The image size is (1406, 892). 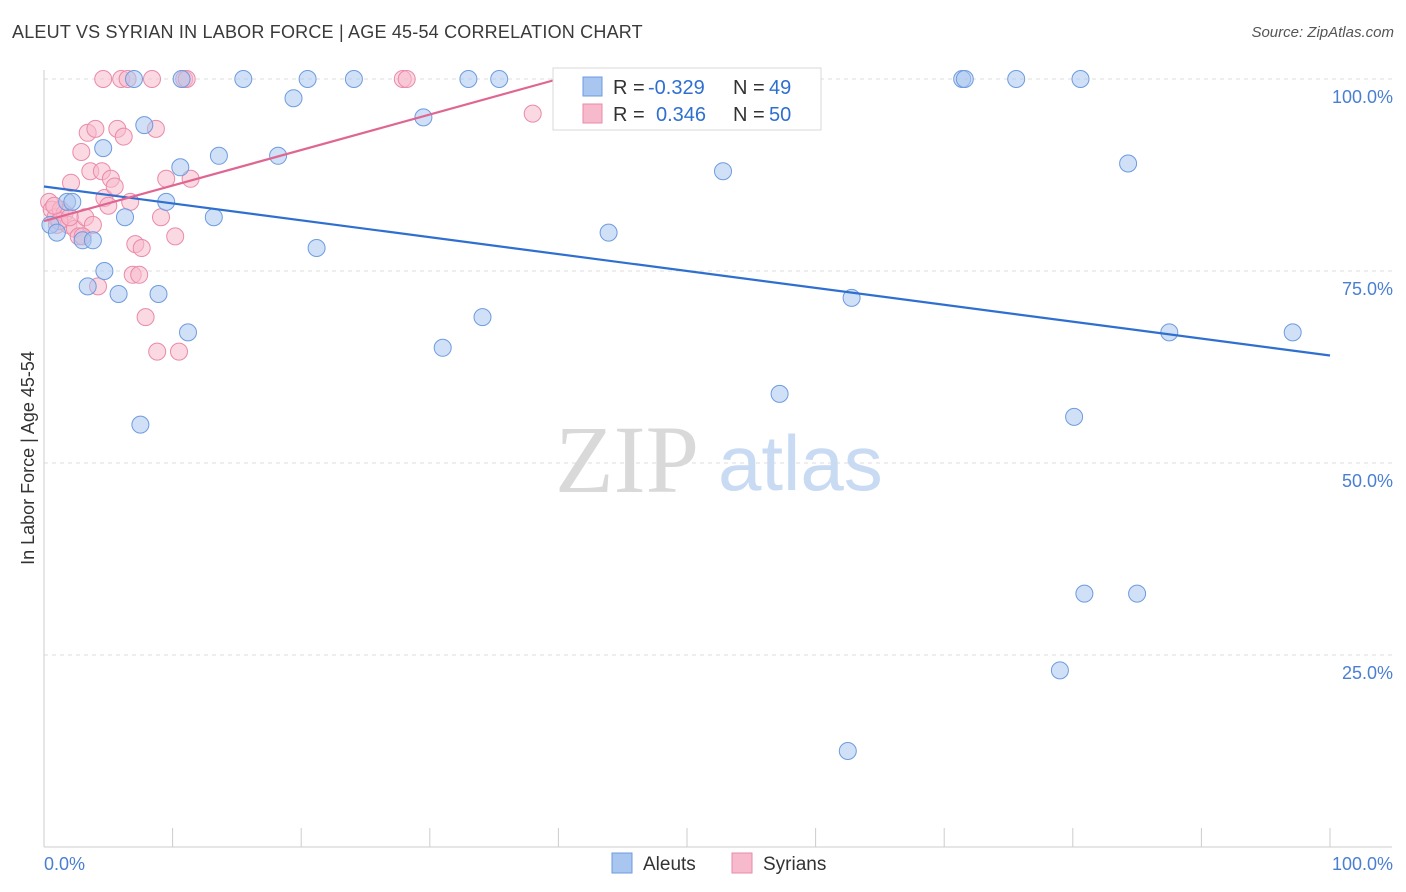 What do you see at coordinates (629, 88) in the screenshot?
I see `legend-r-label-aleuts: R =` at bounding box center [629, 88].